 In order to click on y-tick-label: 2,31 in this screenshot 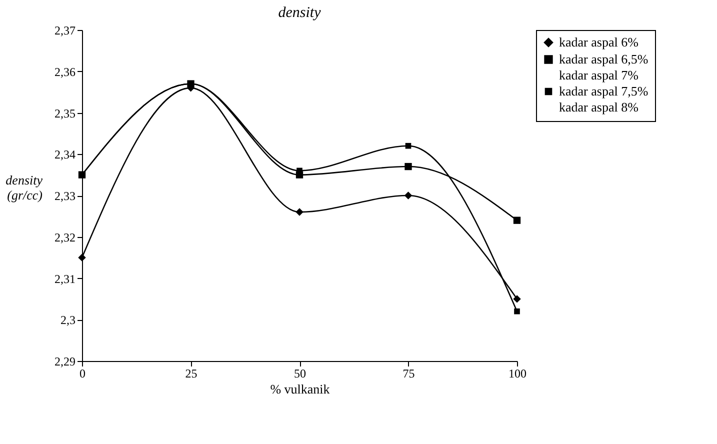, I will do `click(65, 279)`.